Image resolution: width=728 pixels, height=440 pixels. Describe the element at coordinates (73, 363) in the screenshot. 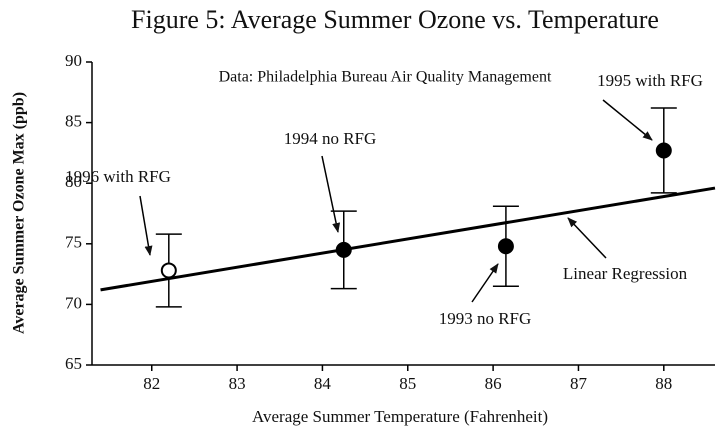

I see `y-tick-label: 65` at that location.